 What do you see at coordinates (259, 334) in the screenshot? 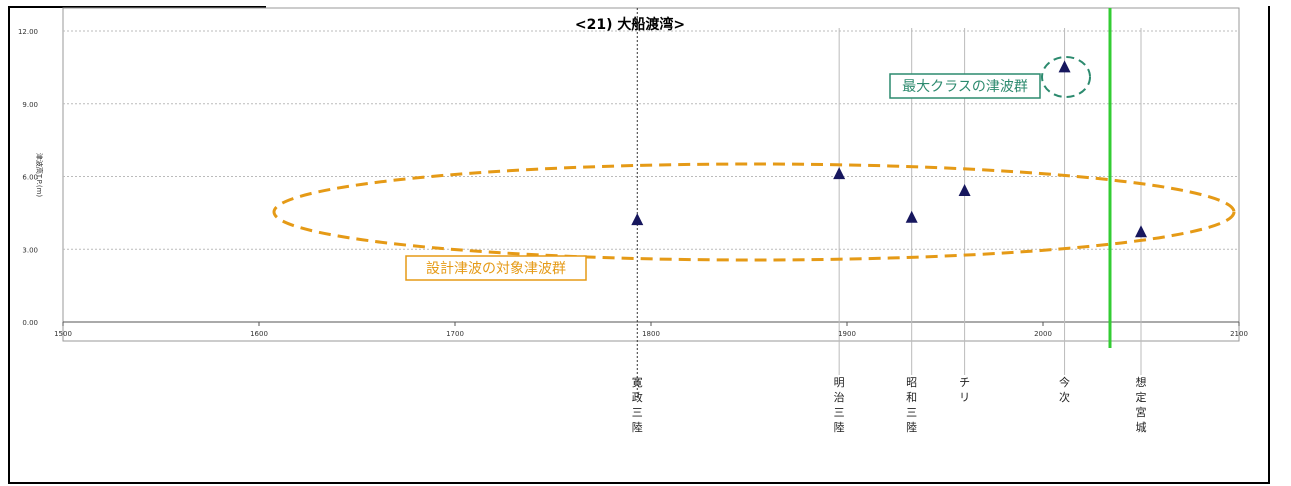
I see `x-tick-label: 1600` at bounding box center [259, 334].